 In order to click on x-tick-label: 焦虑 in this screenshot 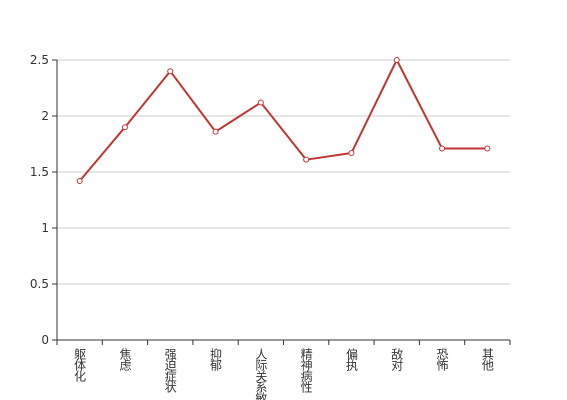, I will do `click(125, 359)`.